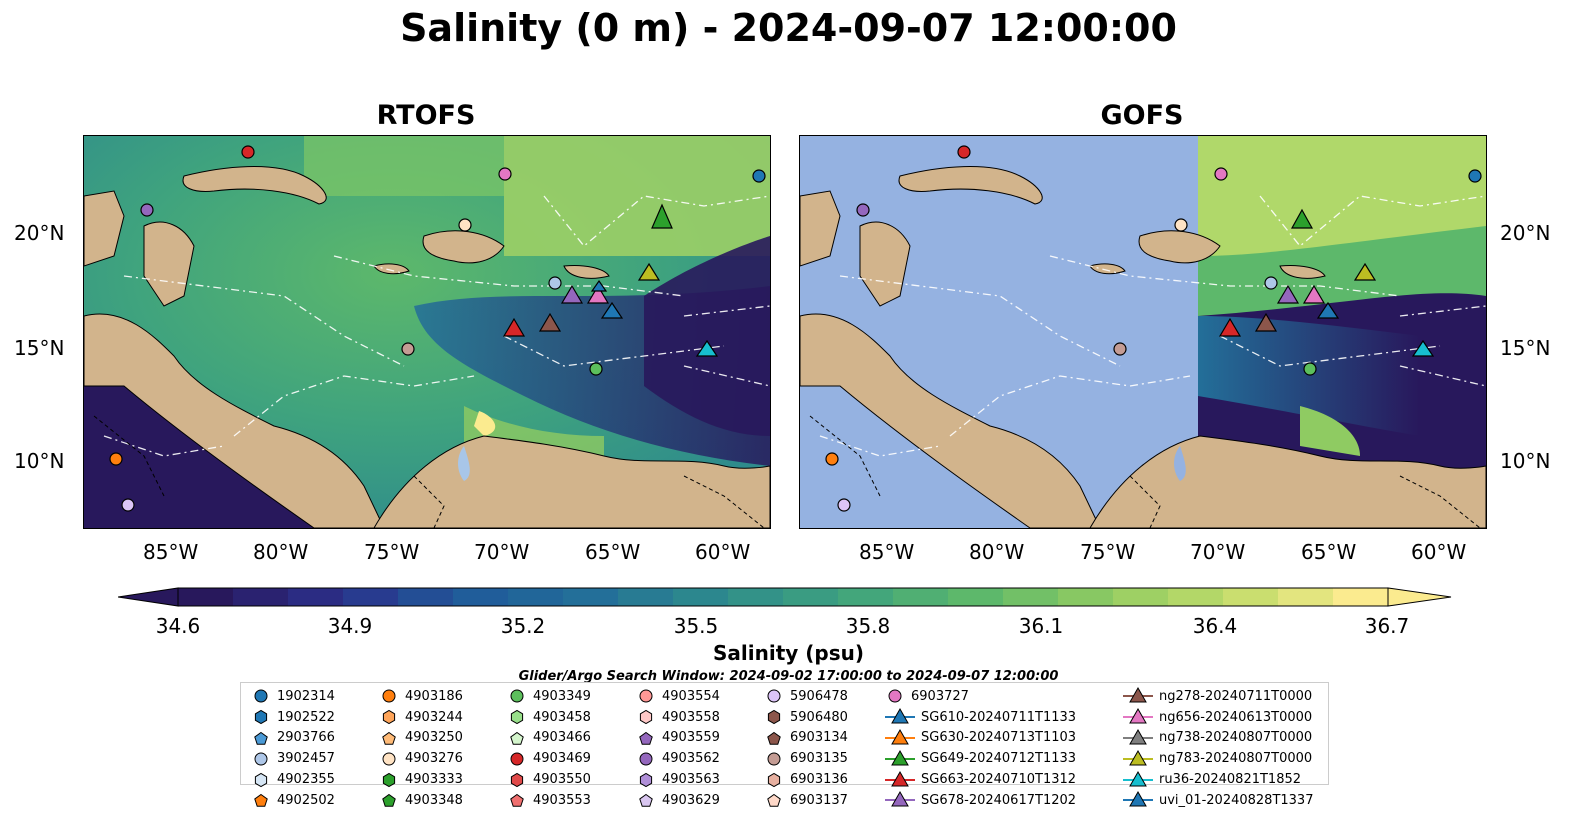  Describe the element at coordinates (293, 779) in the screenshot. I see `legend-item: 4902355` at that location.